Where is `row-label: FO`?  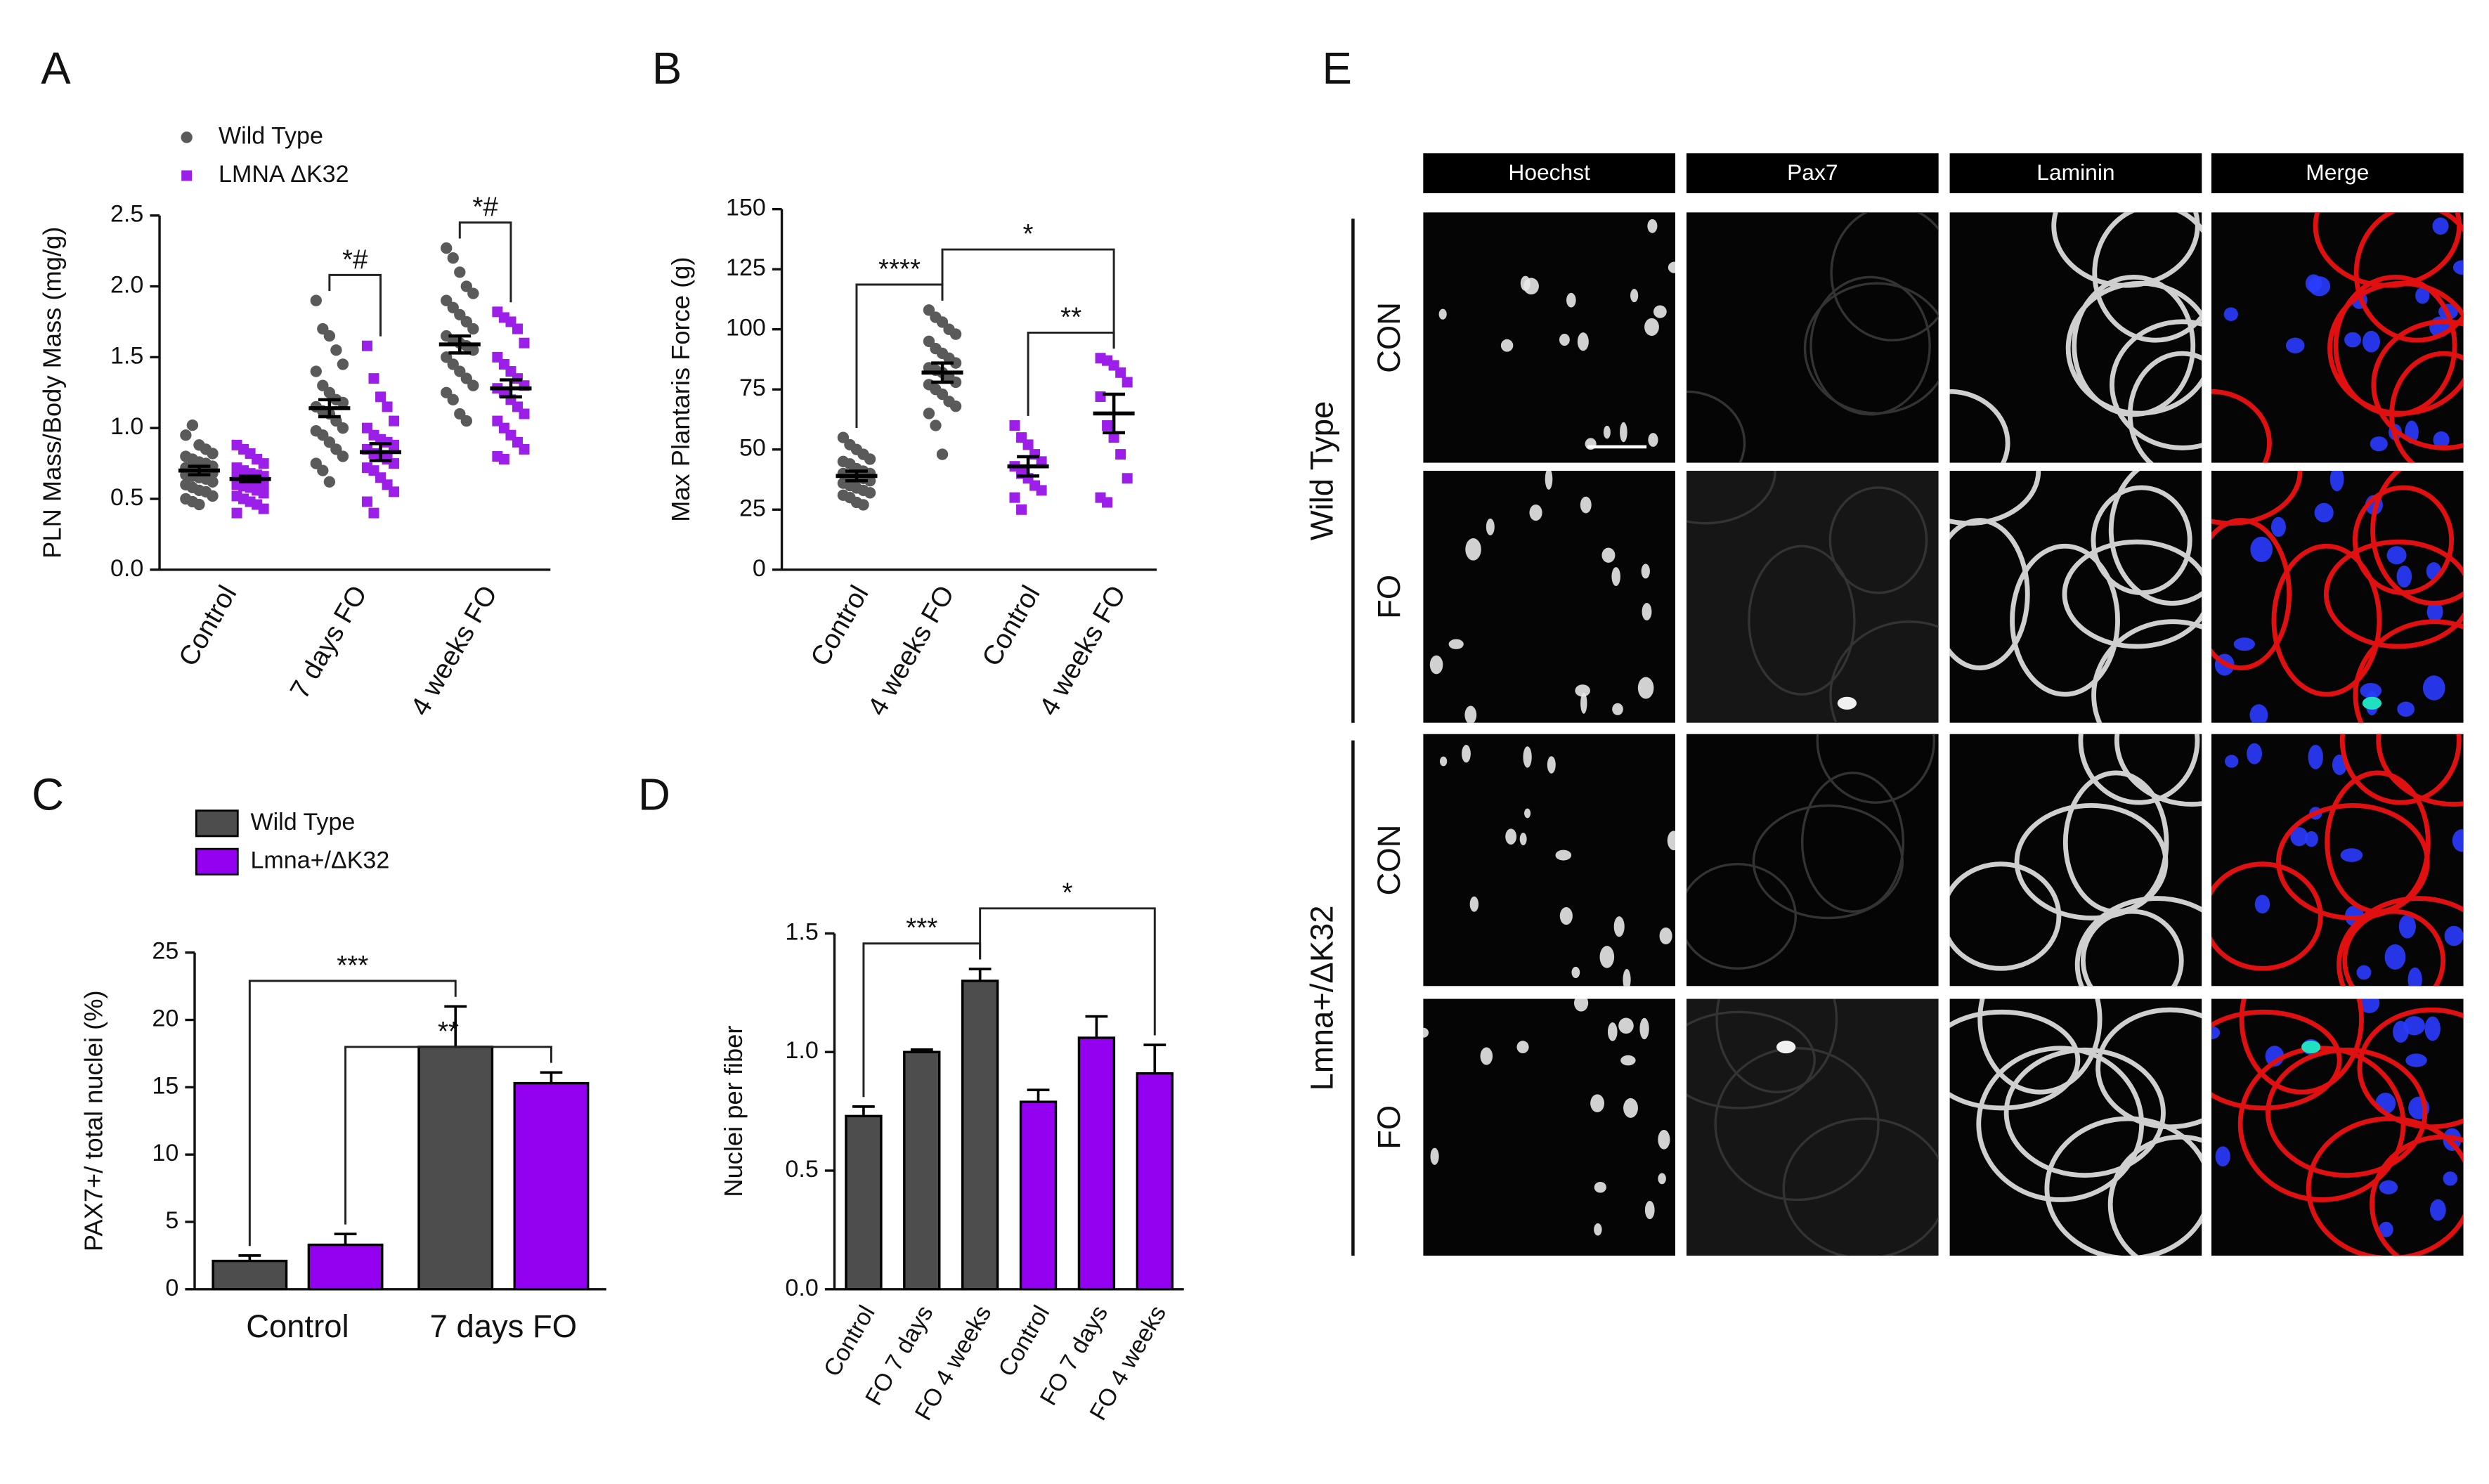
row-label: FO is located at coordinates (1389, 597).